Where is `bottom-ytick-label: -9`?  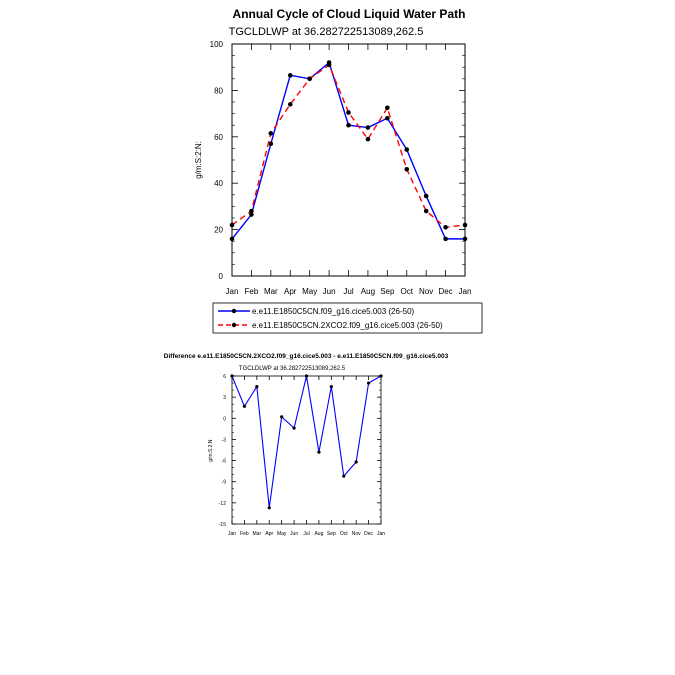 bottom-ytick-label: -9 is located at coordinates (224, 483).